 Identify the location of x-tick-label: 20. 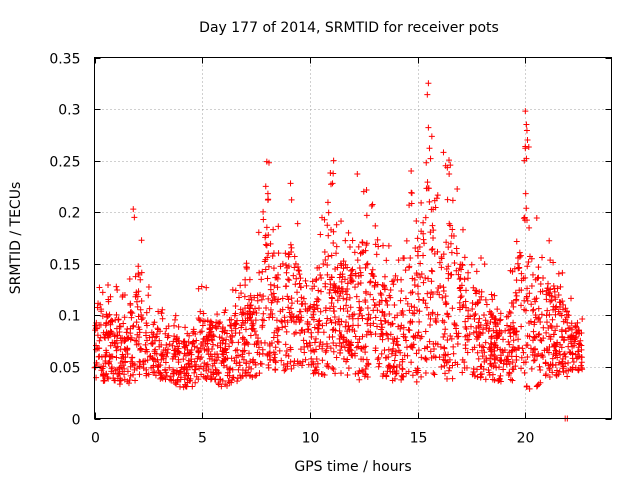
(526, 439).